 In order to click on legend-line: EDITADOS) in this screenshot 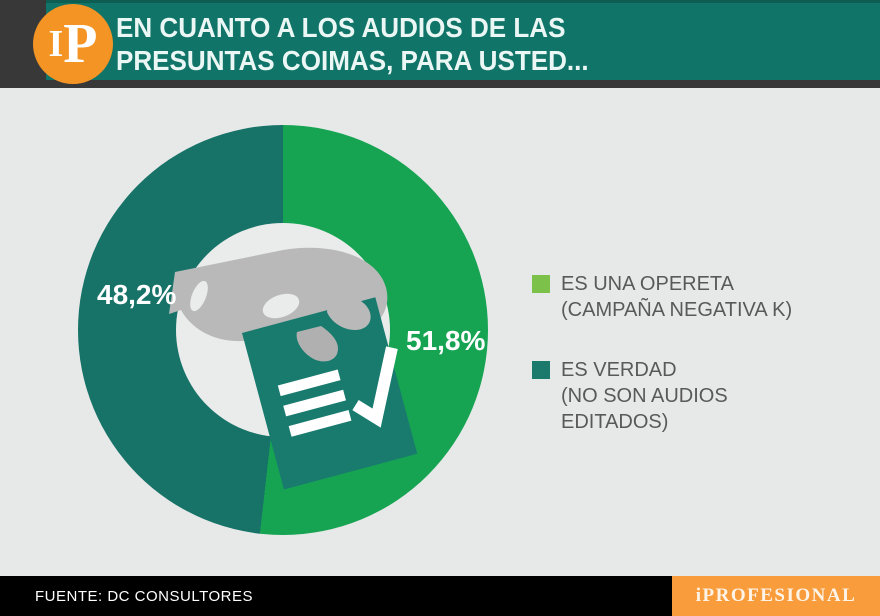, I will do `click(615, 422)`.